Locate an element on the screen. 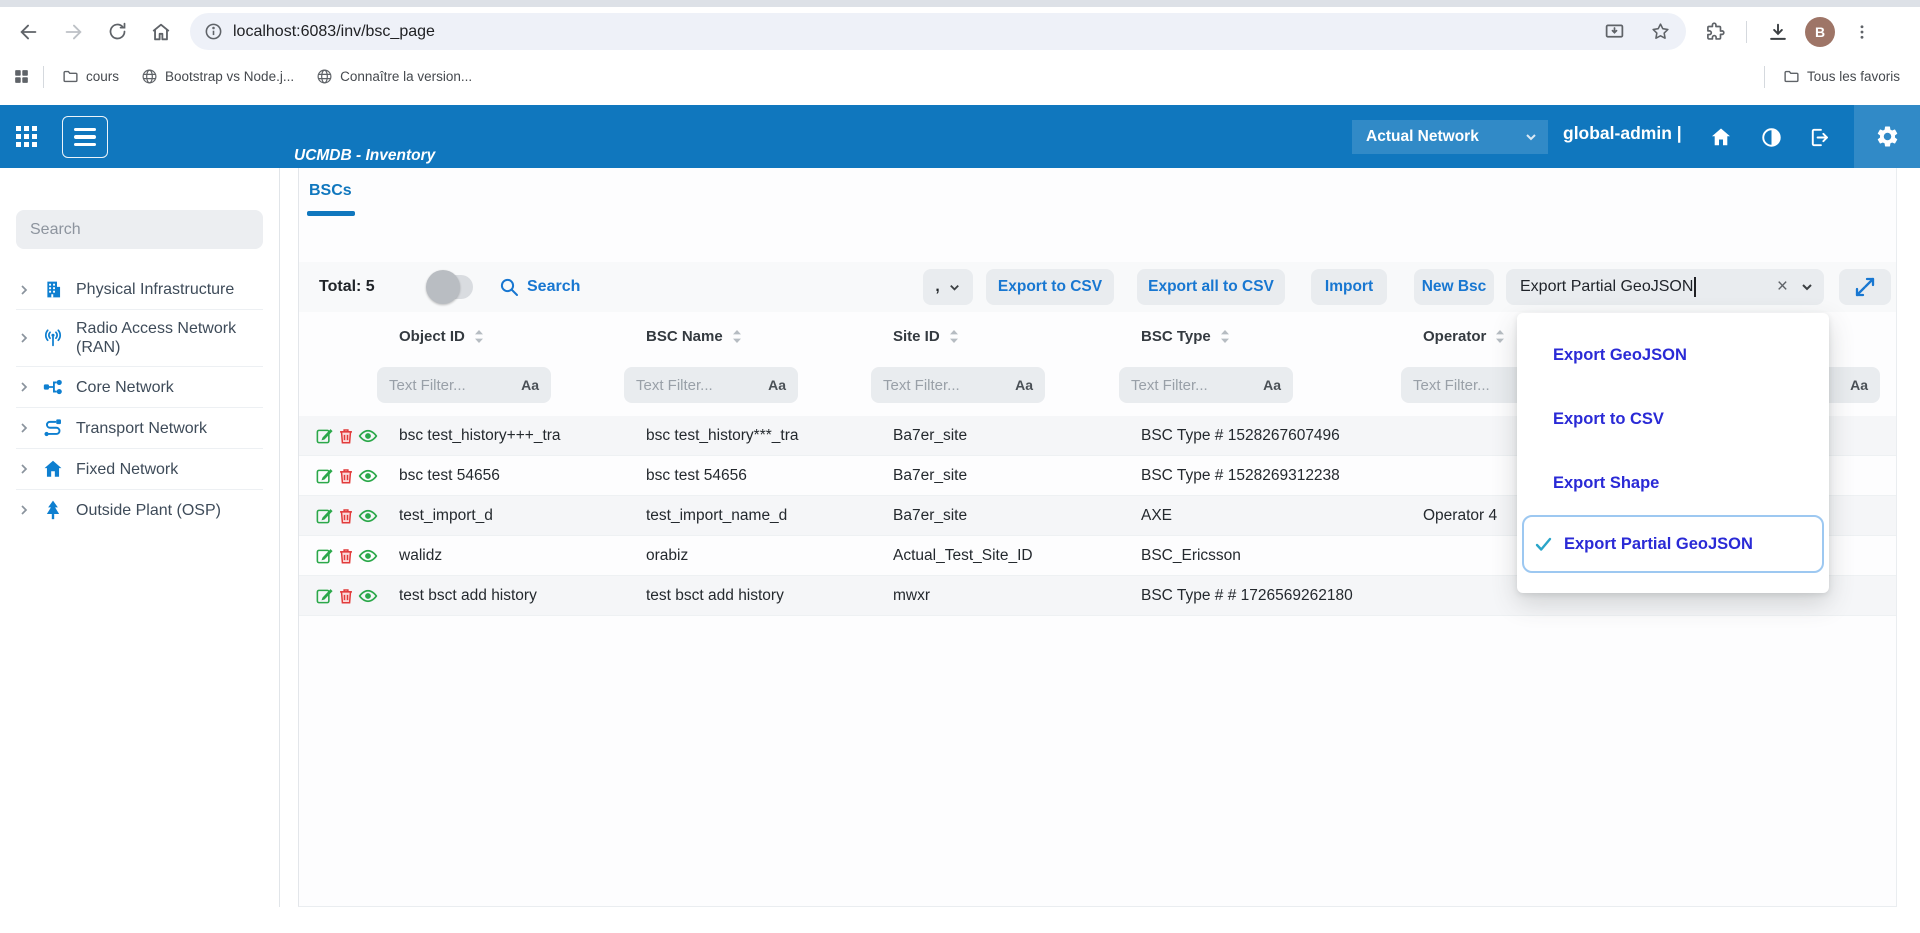 This screenshot has width=1920, height=933. export-all-to-csv-button: Export all to CSV is located at coordinates (1211, 287).